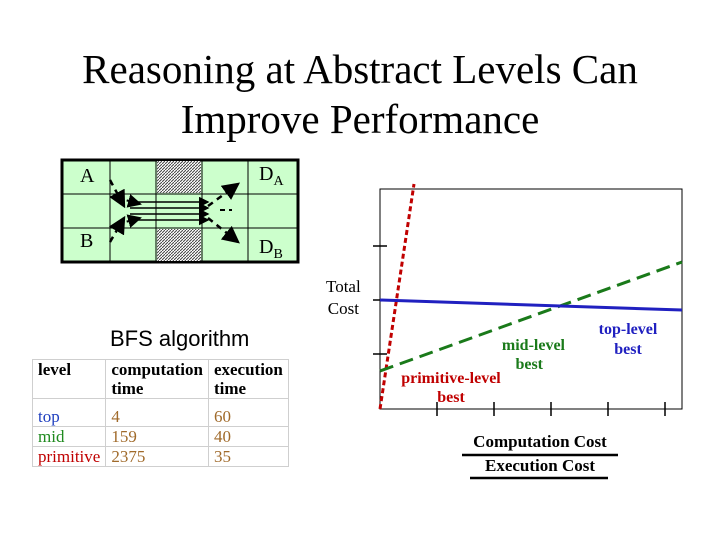  I want to click on legend-computation-cost: Computation Cost, so click(540, 441).